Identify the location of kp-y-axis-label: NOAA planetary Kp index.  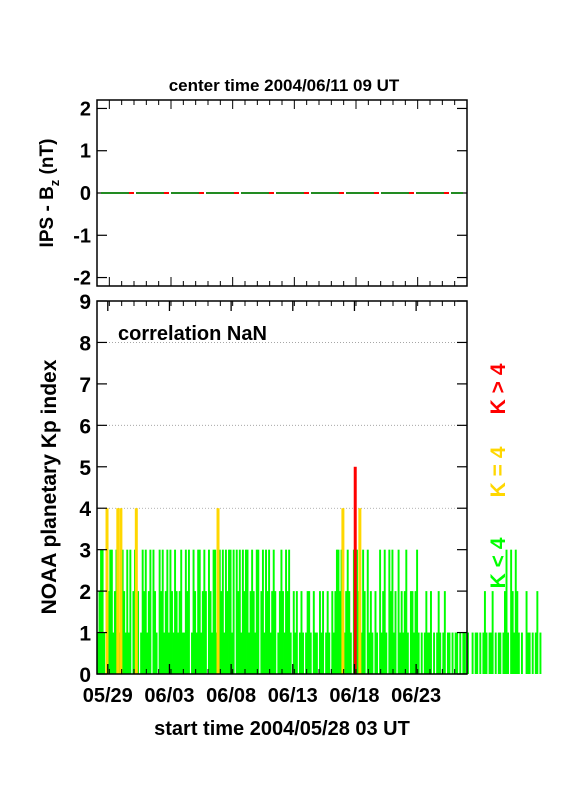
(49, 486).